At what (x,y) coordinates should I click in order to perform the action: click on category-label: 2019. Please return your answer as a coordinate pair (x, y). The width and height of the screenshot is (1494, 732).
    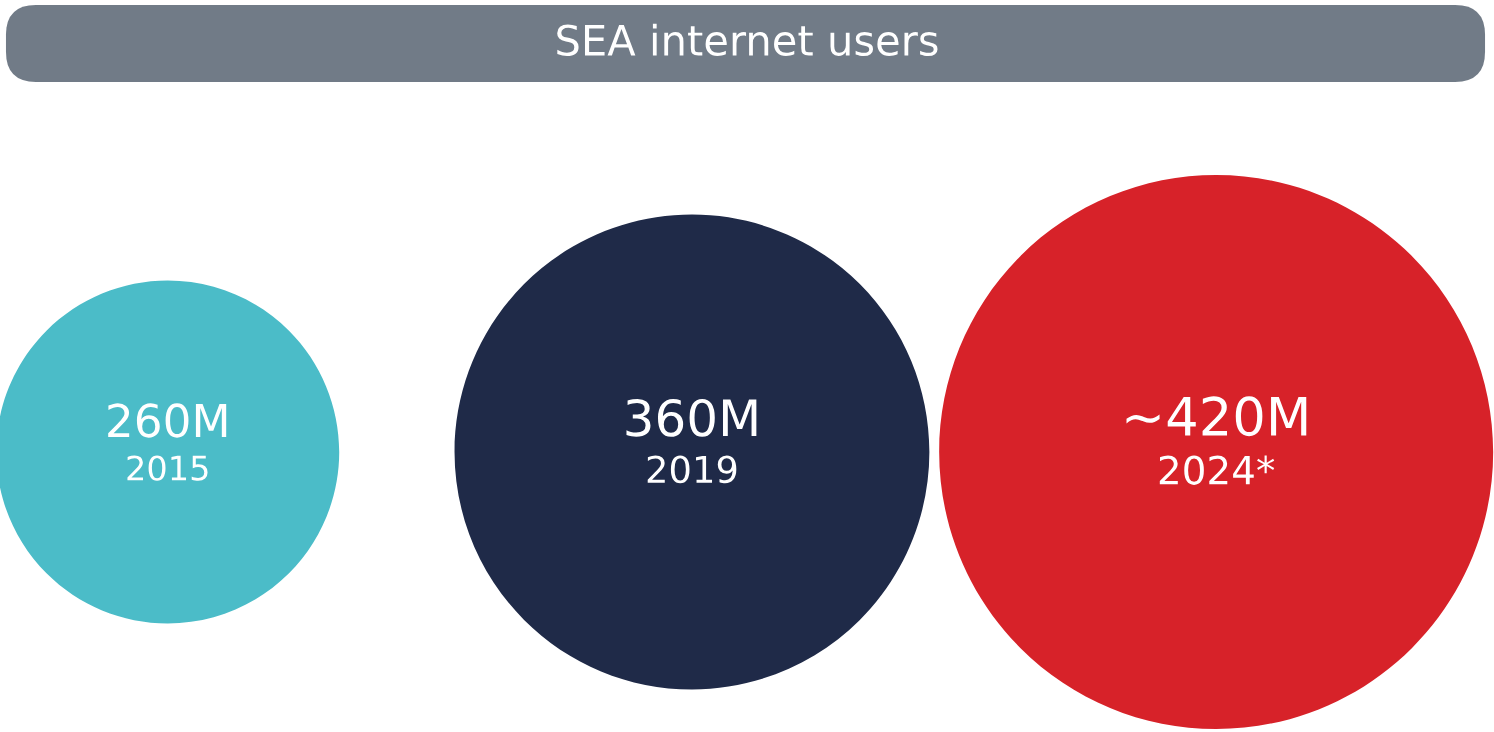
    Looking at the image, I should click on (692, 469).